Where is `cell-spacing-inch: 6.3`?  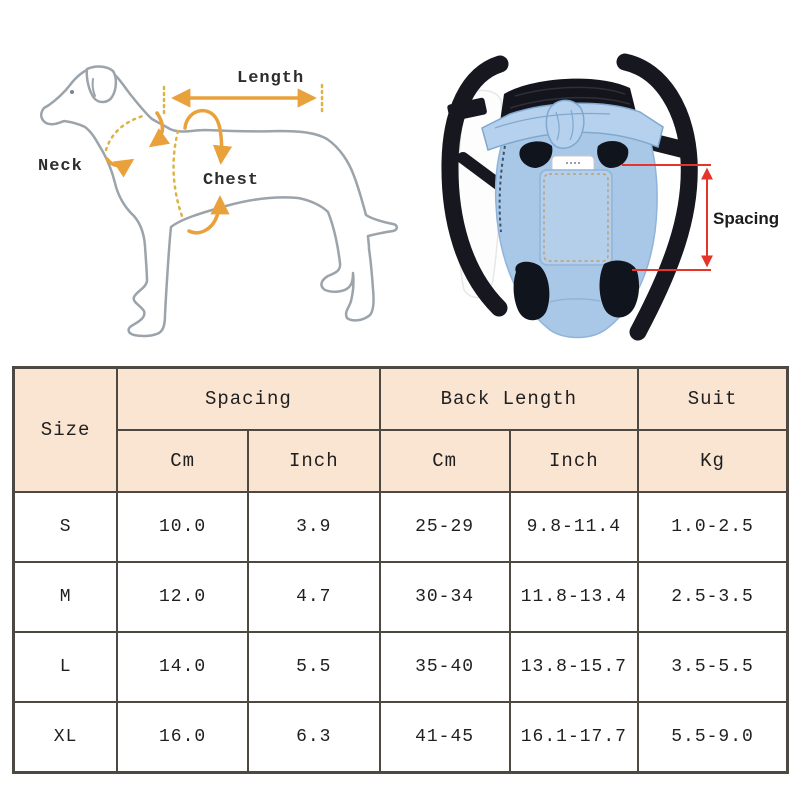
cell-spacing-inch: 6.3 is located at coordinates (314, 737).